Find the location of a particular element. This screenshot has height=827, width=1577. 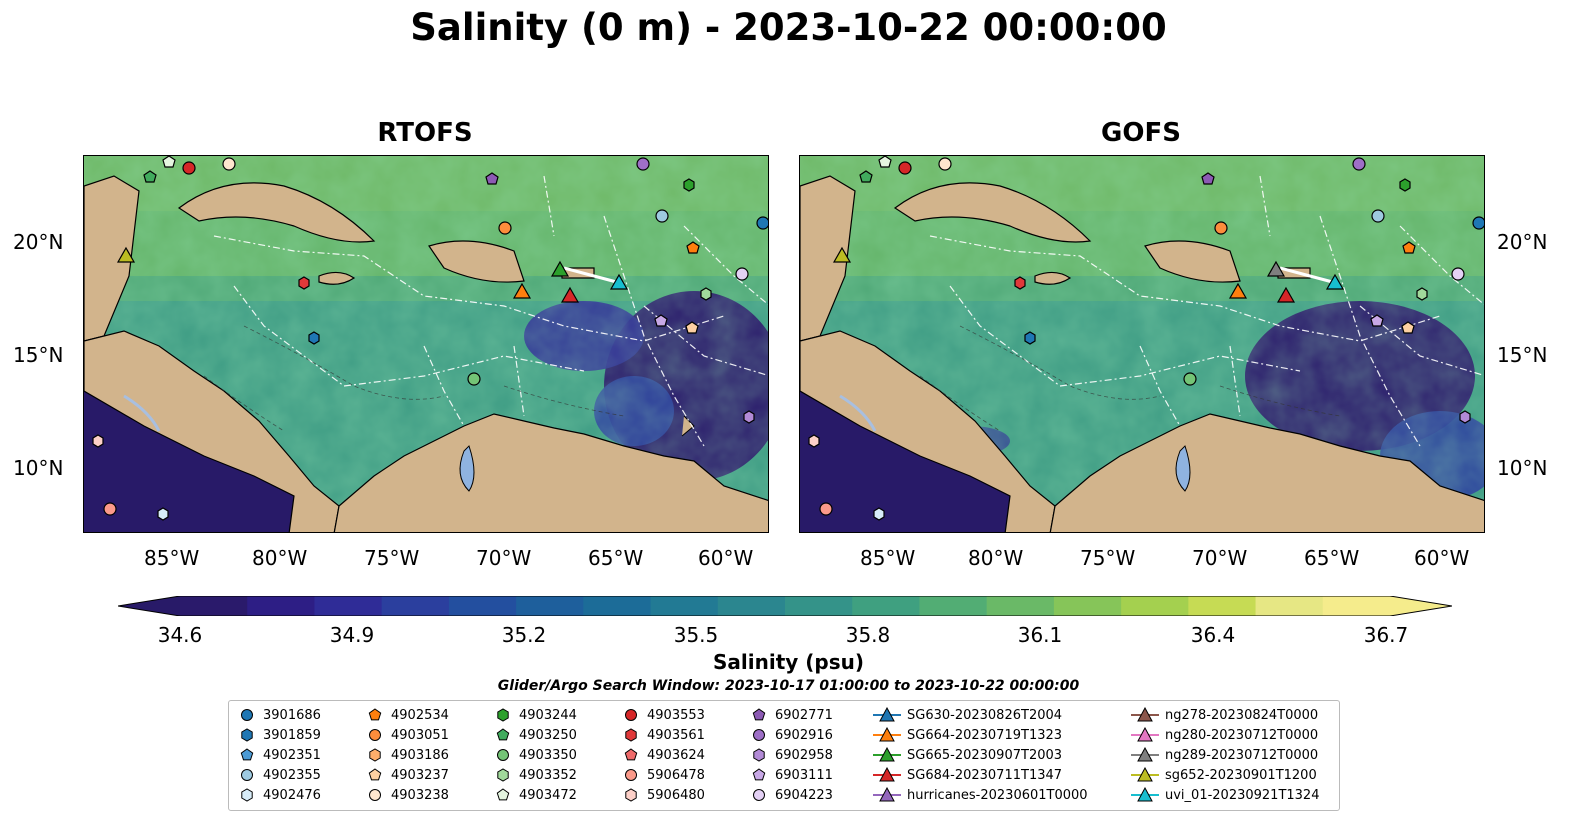

lake-nicaragua is located at coordinates (142, 413).